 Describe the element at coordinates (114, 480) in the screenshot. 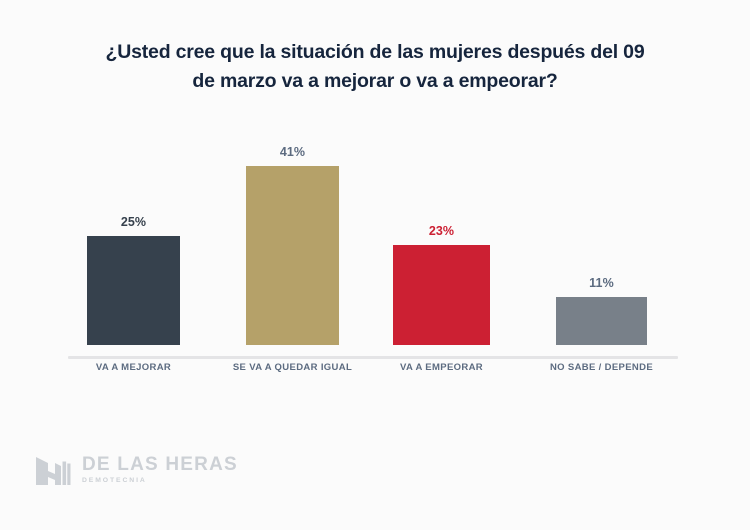

I see `logo-subtitle: DEMOTECNIA` at that location.